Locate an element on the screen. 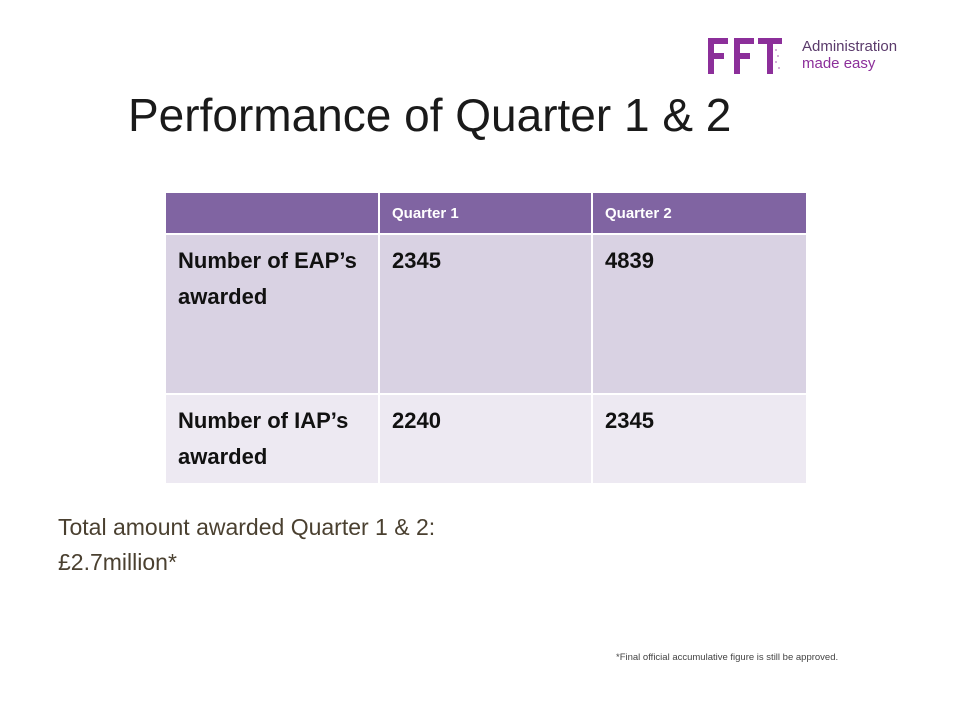 Image resolution: width=960 pixels, height=720 pixels. table-header-quarter-2: Quarter 2 is located at coordinates (699, 213).